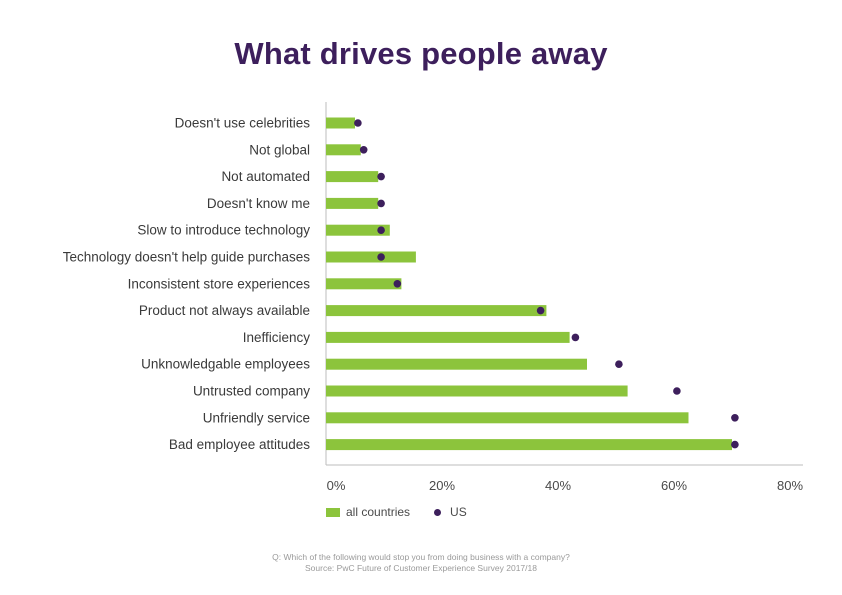  I want to click on x-tick-label: 60%, so click(674, 485).